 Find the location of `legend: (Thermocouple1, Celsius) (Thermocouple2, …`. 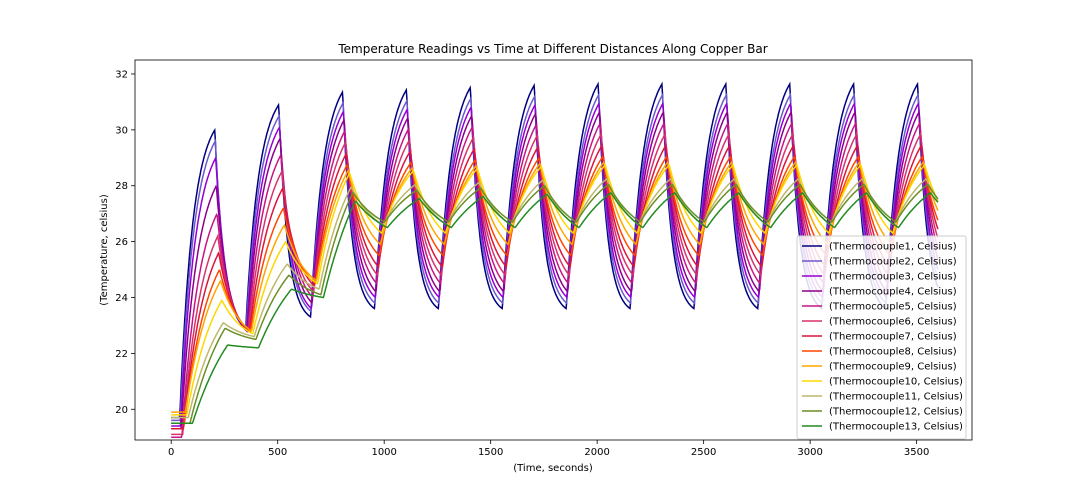

legend: (Thermocouple1, Celsius) (Thermocouple2, … is located at coordinates (881, 337).